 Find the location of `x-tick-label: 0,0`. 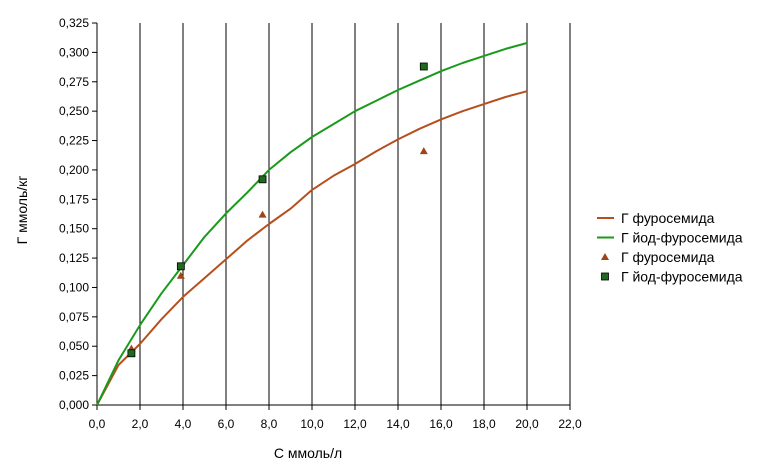

x-tick-label: 0,0 is located at coordinates (97, 424).